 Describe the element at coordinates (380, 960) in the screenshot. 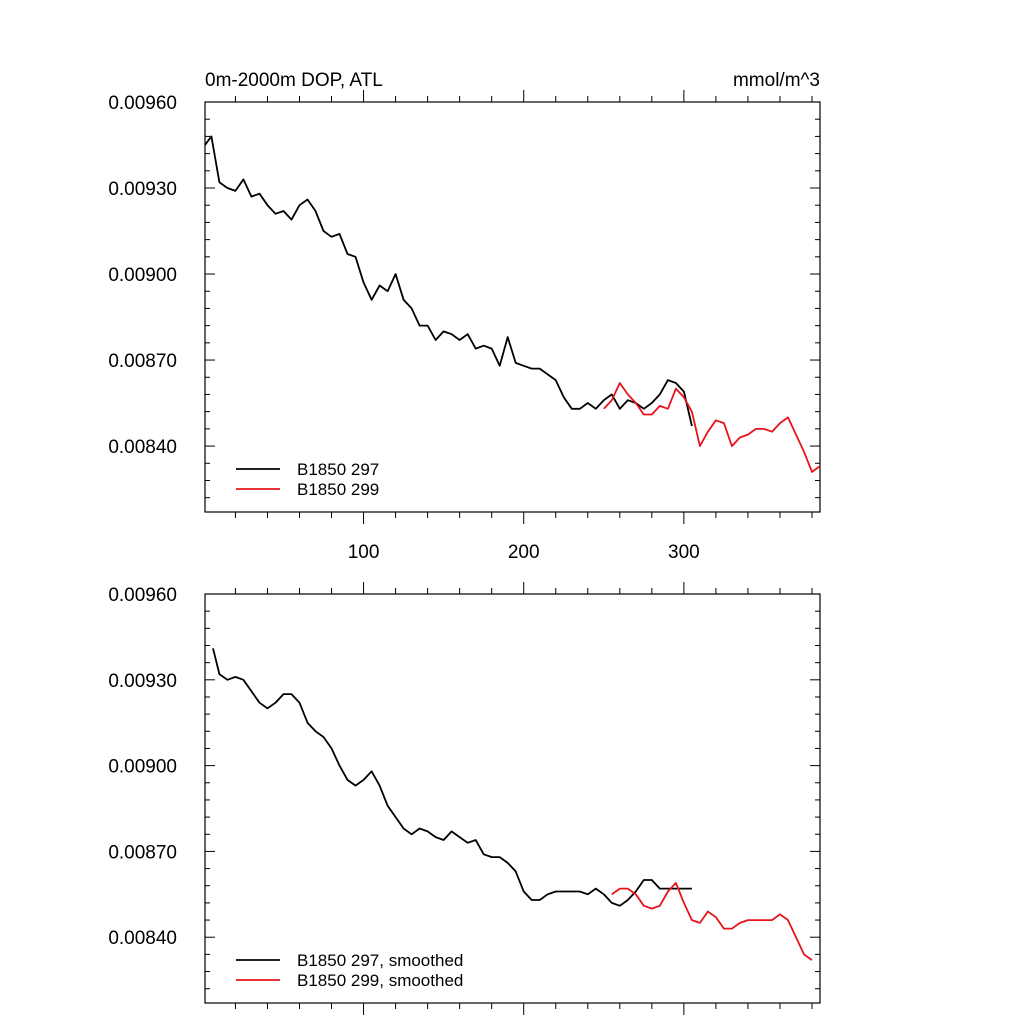

I see `legend-label: B1850 297, smoothed` at that location.